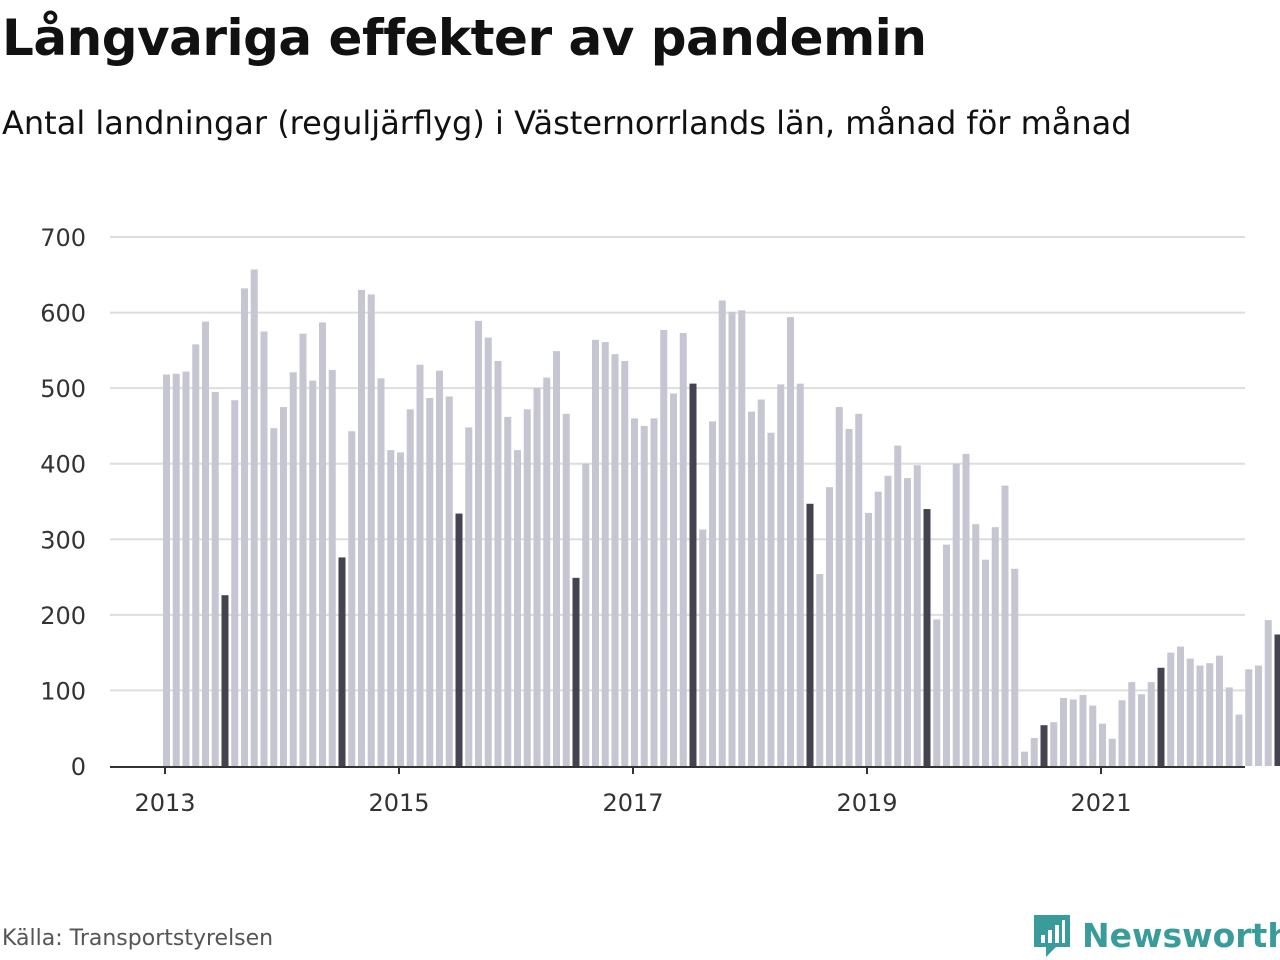  Describe the element at coordinates (63, 389) in the screenshot. I see `y-tick-label: 500` at that location.